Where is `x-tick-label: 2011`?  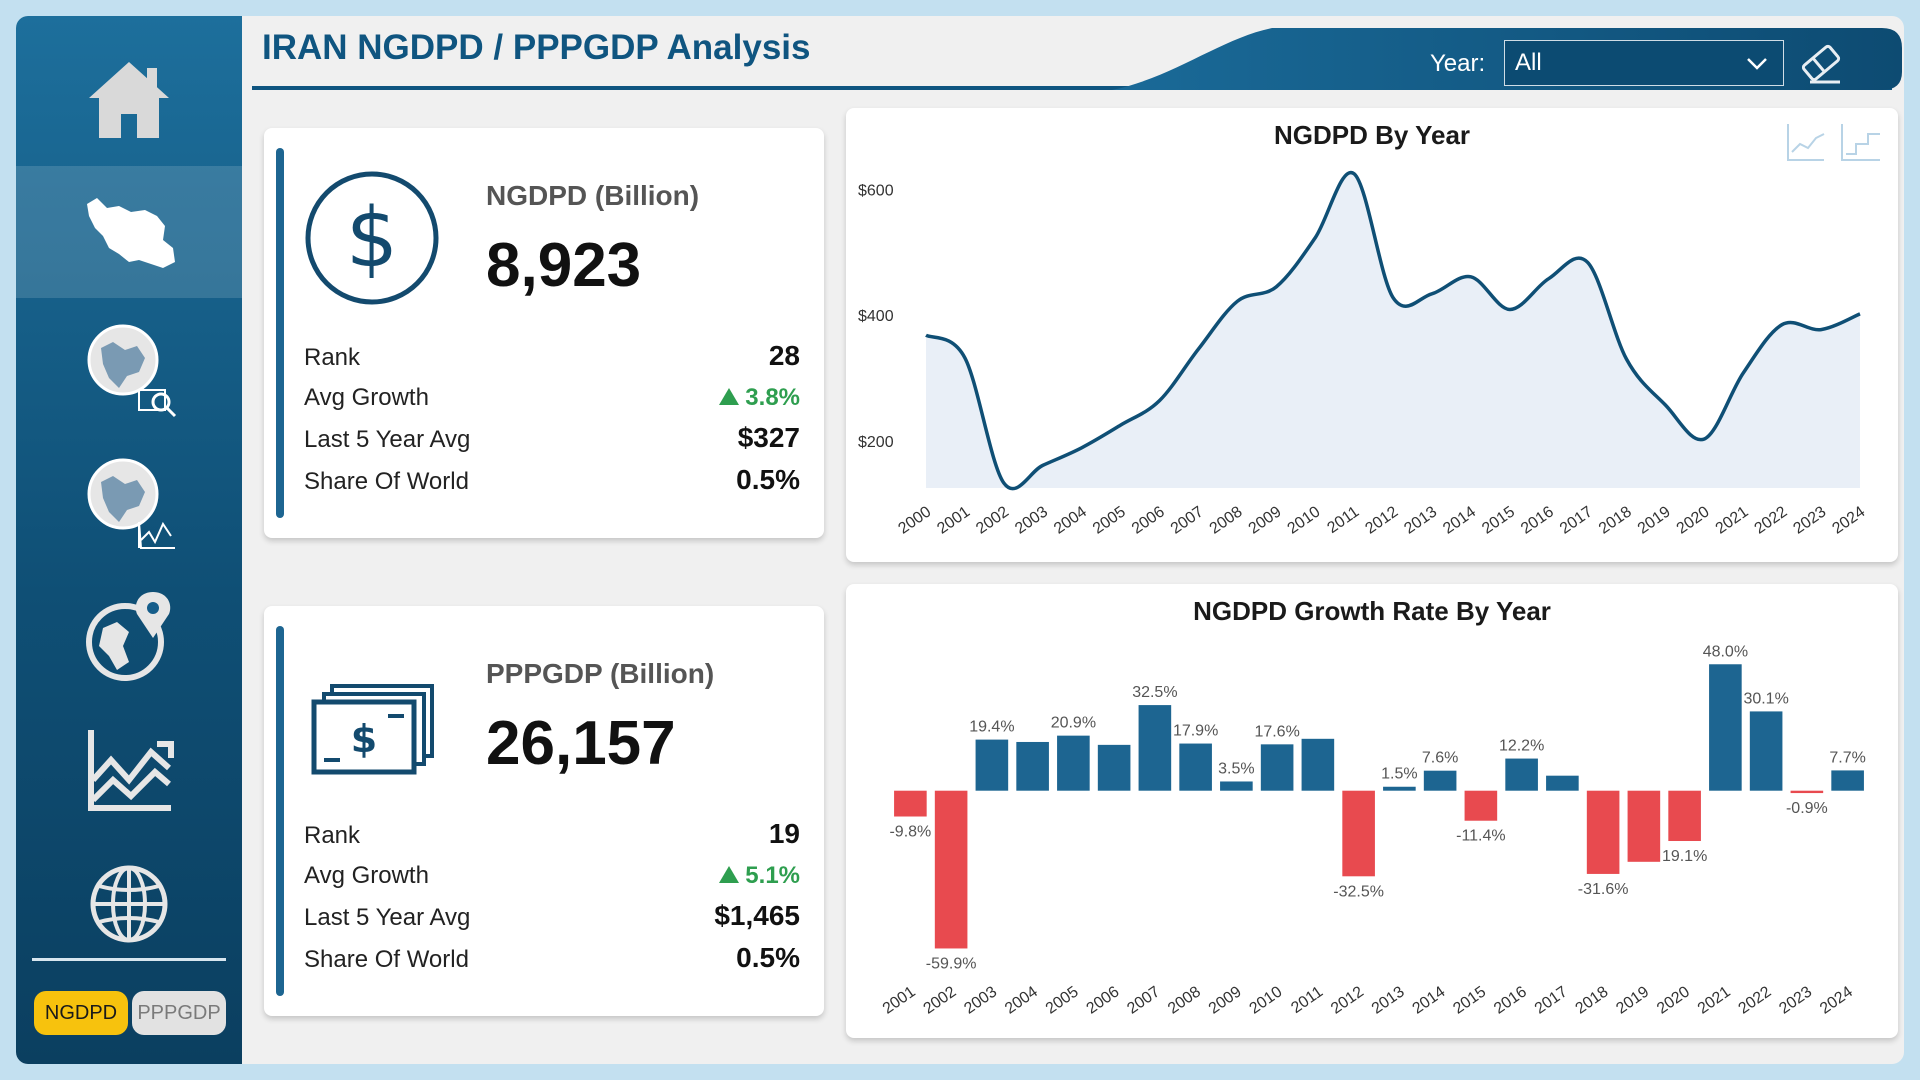 x-tick-label: 2011 is located at coordinates (1307, 1000).